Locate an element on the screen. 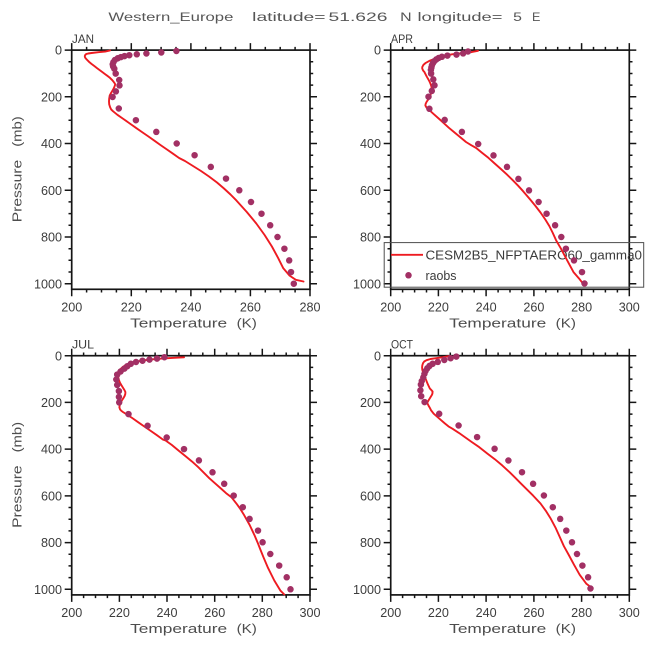 Image resolution: width=648 pixels, height=648 pixels. svg-text: 5 is located at coordinates (517, 17).